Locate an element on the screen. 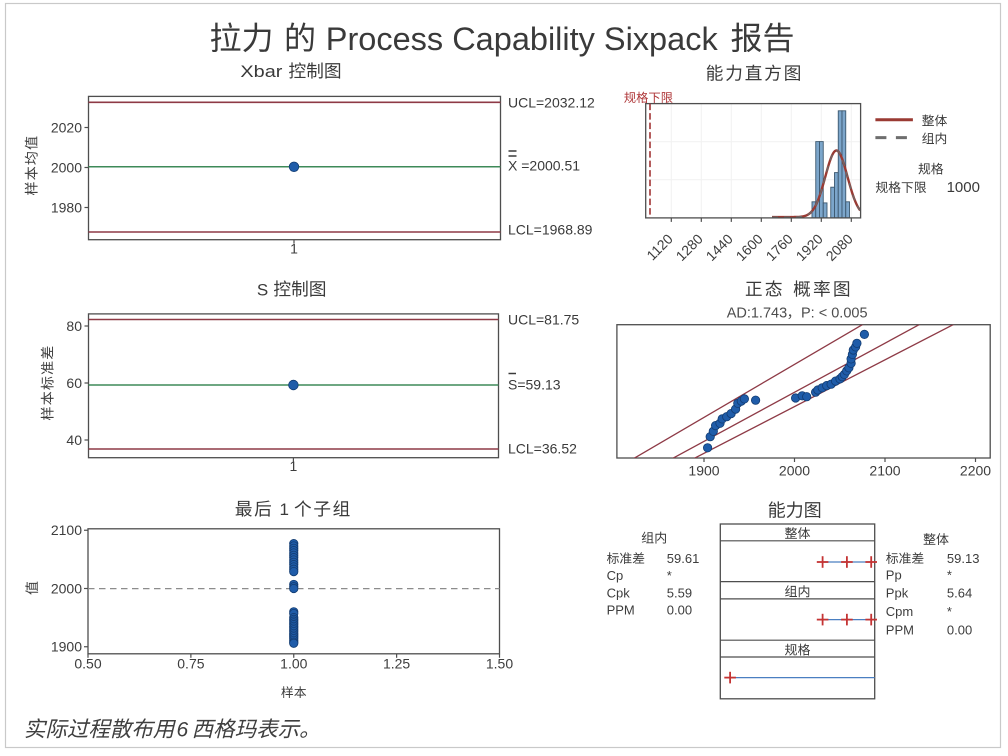  svg-text: 80 is located at coordinates (74, 326).